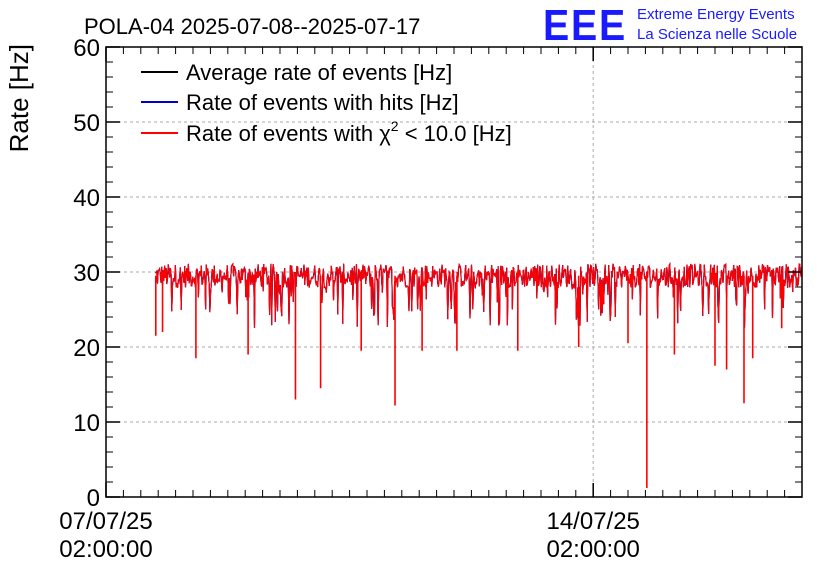 The height and width of the screenshot is (572, 836). Describe the element at coordinates (395, 126) in the screenshot. I see `legend-chi2-superscript: 2` at that location.